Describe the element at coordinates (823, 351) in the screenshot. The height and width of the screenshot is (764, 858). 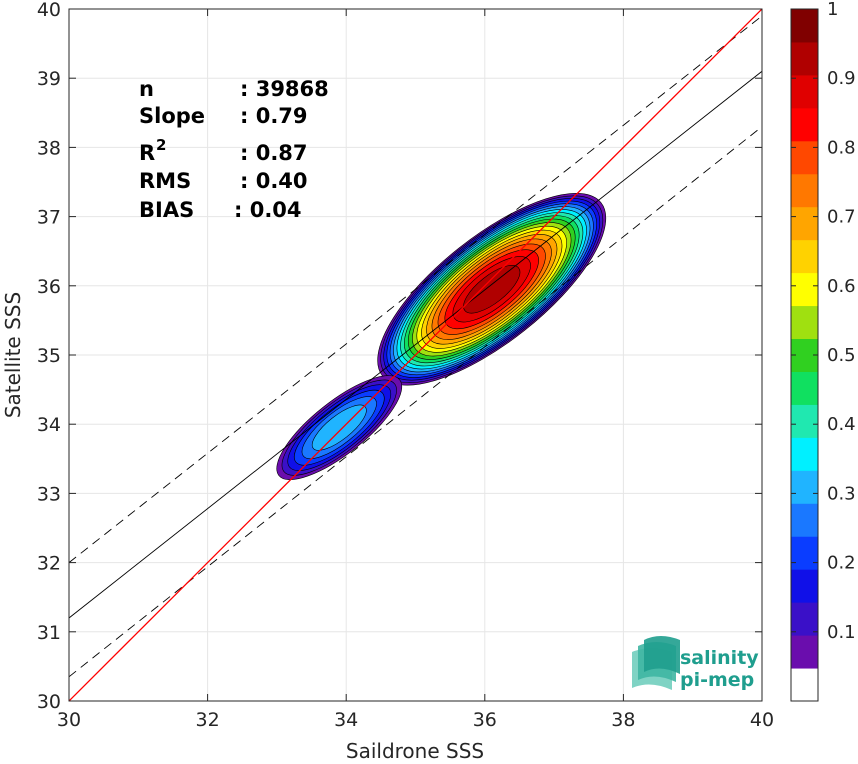
I see `colorbar: 0.1 0.2 0.3 0.4 0.5 0.6 0.7 0.8 0.9 1` at that location.